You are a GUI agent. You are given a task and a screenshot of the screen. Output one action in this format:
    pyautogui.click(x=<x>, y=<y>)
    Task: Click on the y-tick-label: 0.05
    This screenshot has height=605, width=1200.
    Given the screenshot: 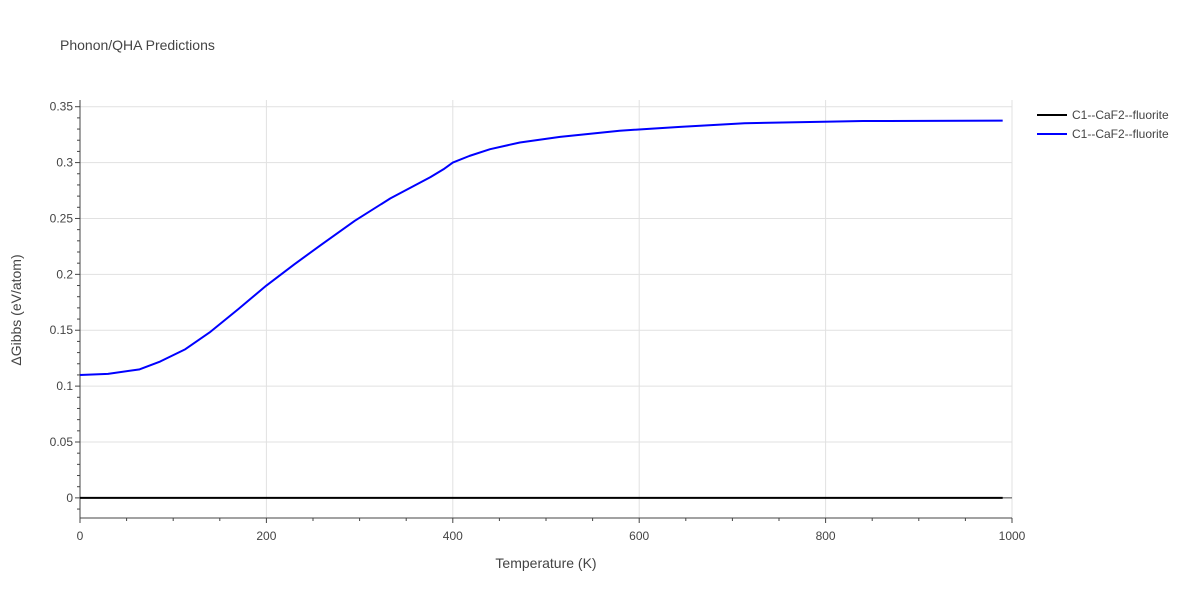 What is the action you would take?
    pyautogui.click(x=62, y=442)
    